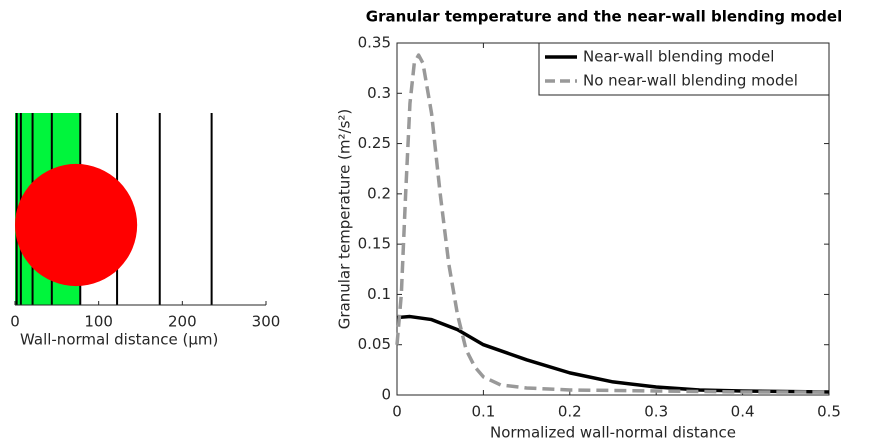 Image resolution: width=893 pixels, height=443 pixels. Describe the element at coordinates (266, 322) in the screenshot. I see `x-tick-label: 300` at that location.